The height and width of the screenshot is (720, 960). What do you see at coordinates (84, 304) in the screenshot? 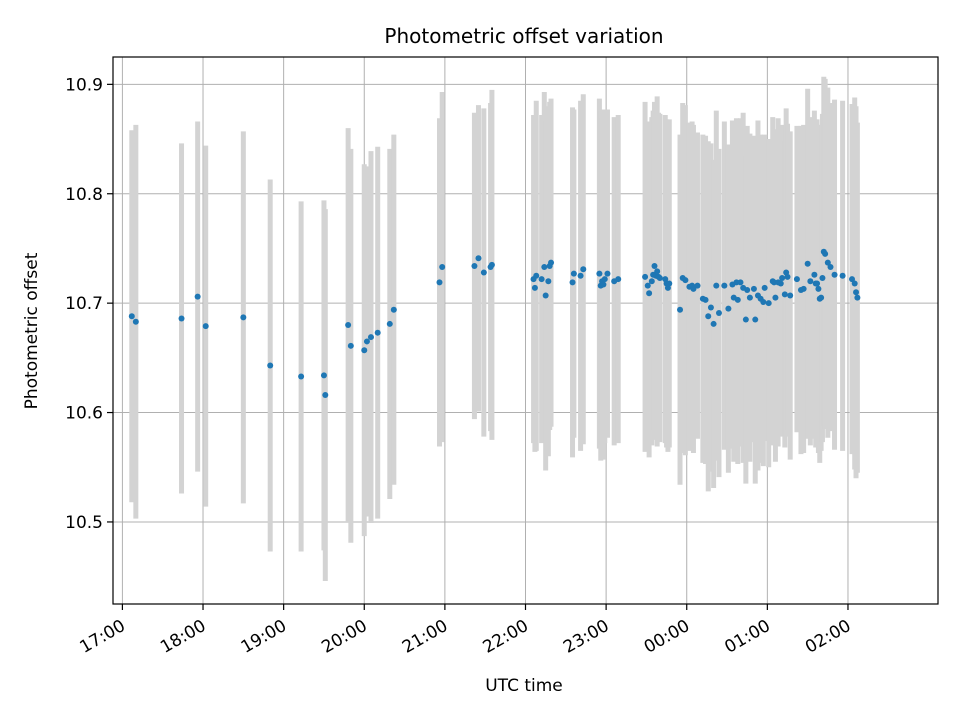
I see `y-tick-label: 10.7` at bounding box center [84, 304].